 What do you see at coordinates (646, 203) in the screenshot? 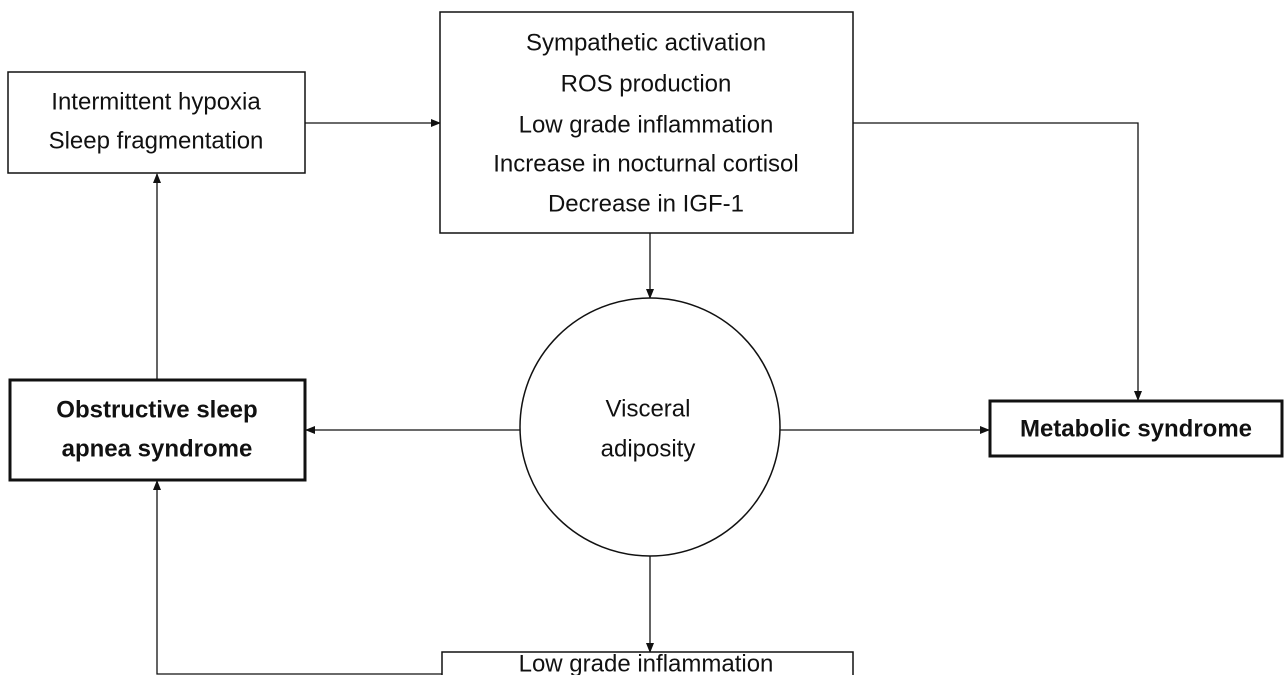
I see `node-label: Decrease in IGF-1` at bounding box center [646, 203].